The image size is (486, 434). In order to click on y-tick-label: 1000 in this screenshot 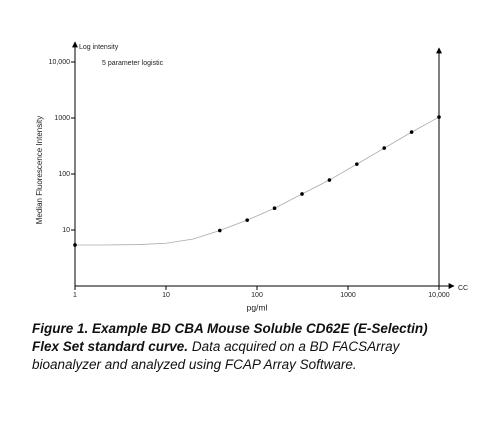, I will do `click(62, 118)`.